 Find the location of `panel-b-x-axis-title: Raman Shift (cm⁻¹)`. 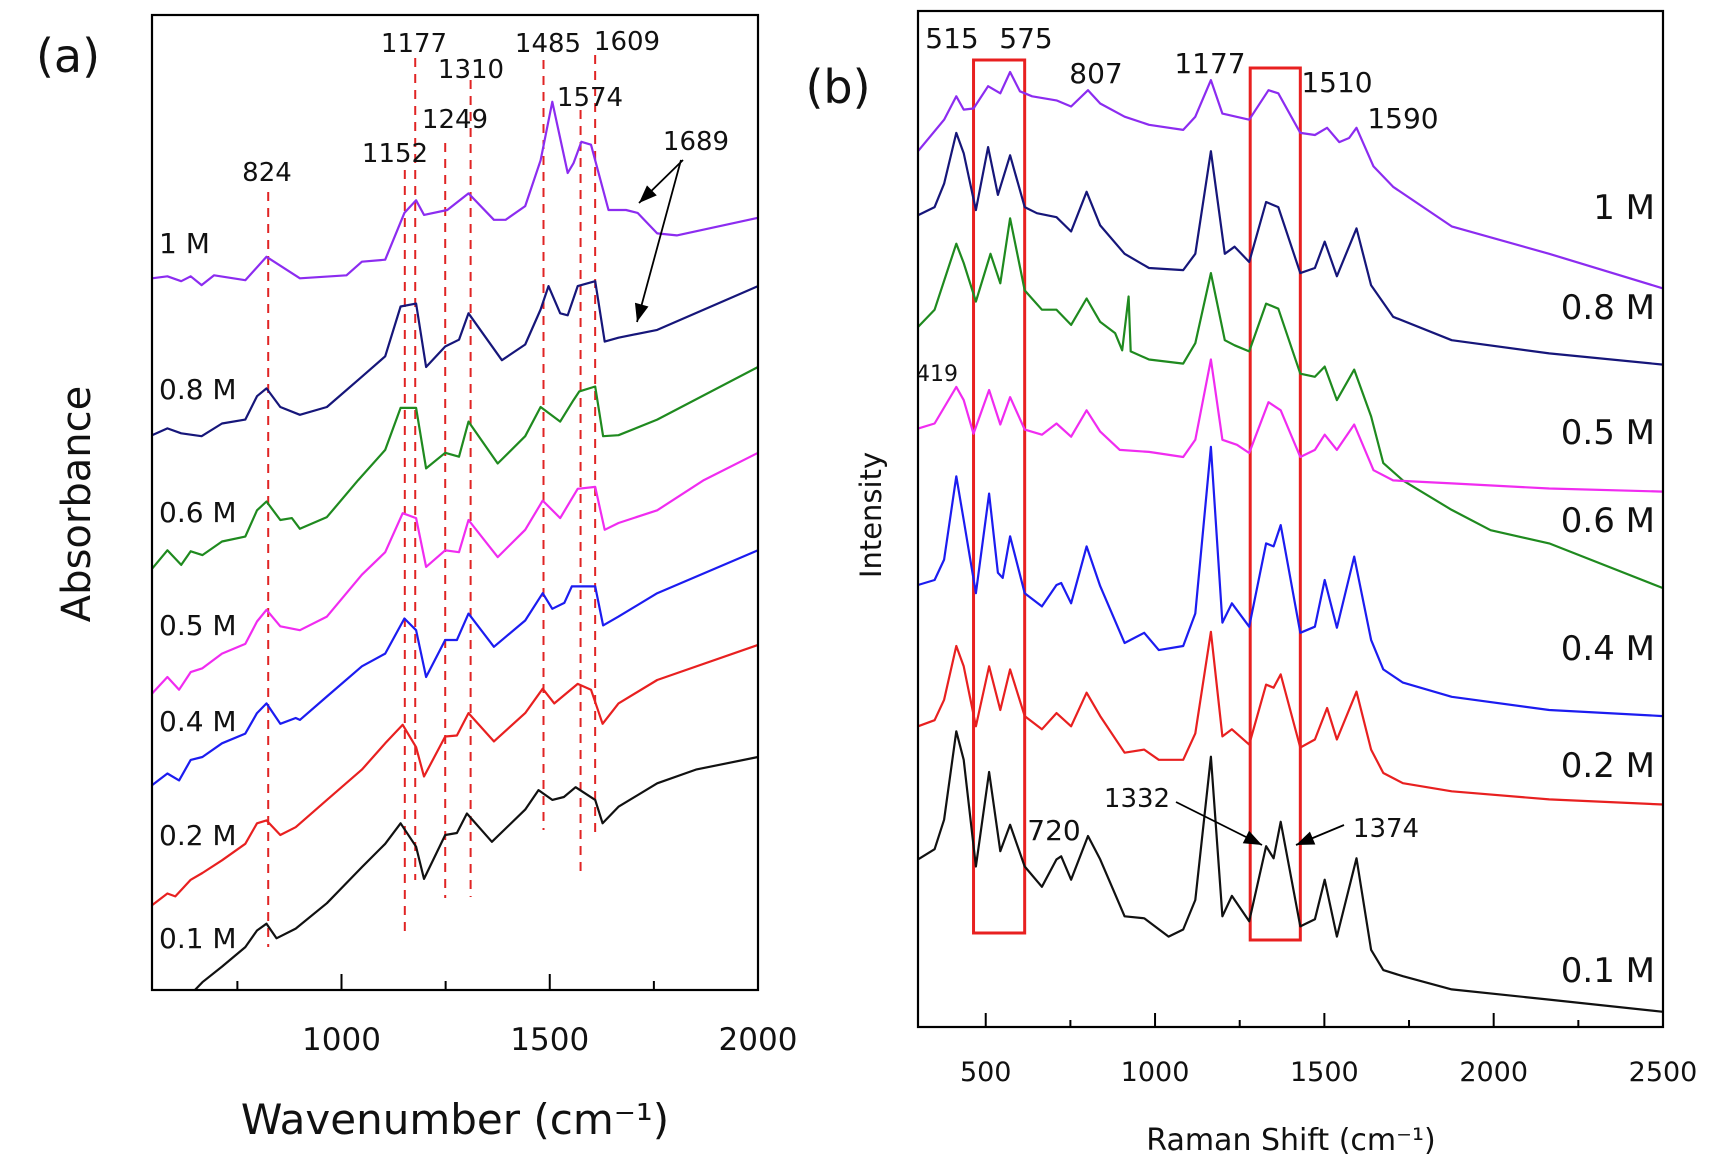

panel-b-x-axis-title: Raman Shift (cm⁻¹) is located at coordinates (1290, 1140).